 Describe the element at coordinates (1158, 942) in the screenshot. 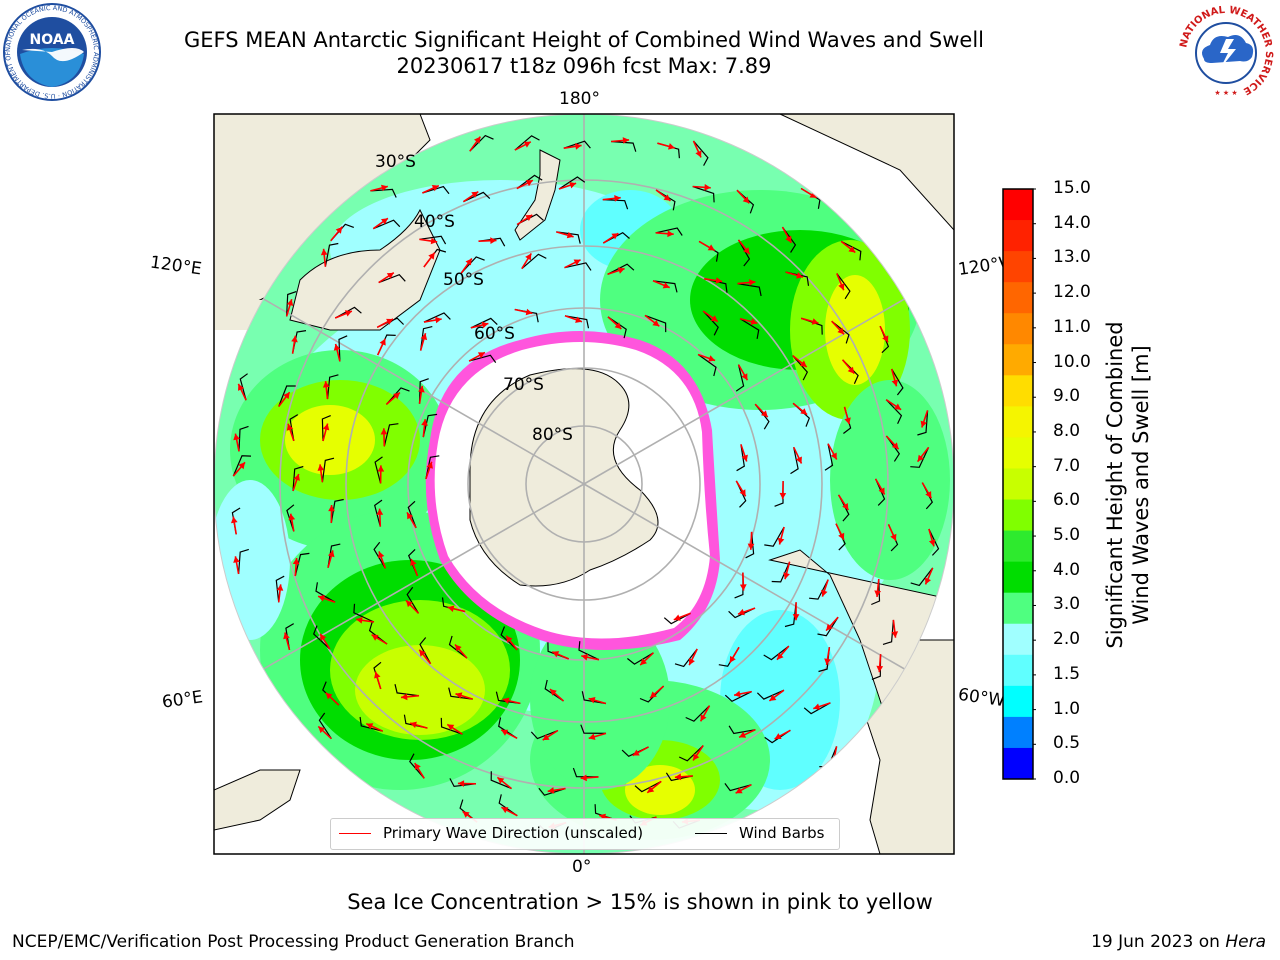

I see `footer-date: 19 Jun 2023 on` at that location.